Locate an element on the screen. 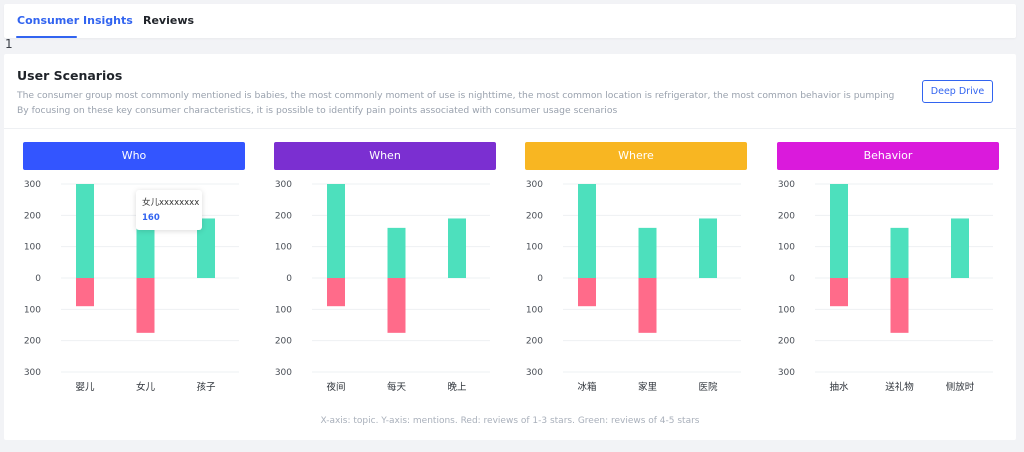 The width and height of the screenshot is (1024, 452). divider is located at coordinates (510, 128).